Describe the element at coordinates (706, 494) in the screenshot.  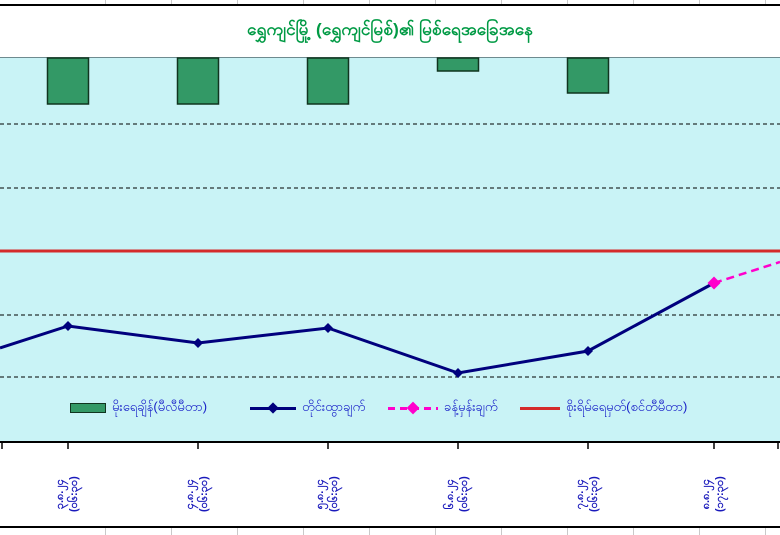
I see `x-label-date: ၈.၈.၂၄` at that location.